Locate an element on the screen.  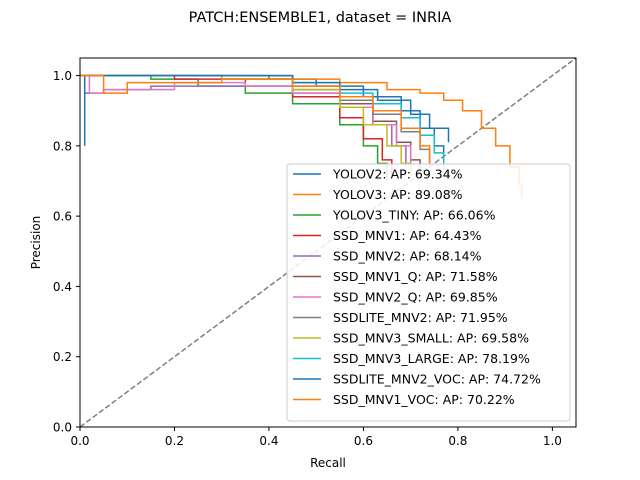
legend-label-11: SSD_MNV1_VOC: AP: 70.22% is located at coordinates (424, 399).